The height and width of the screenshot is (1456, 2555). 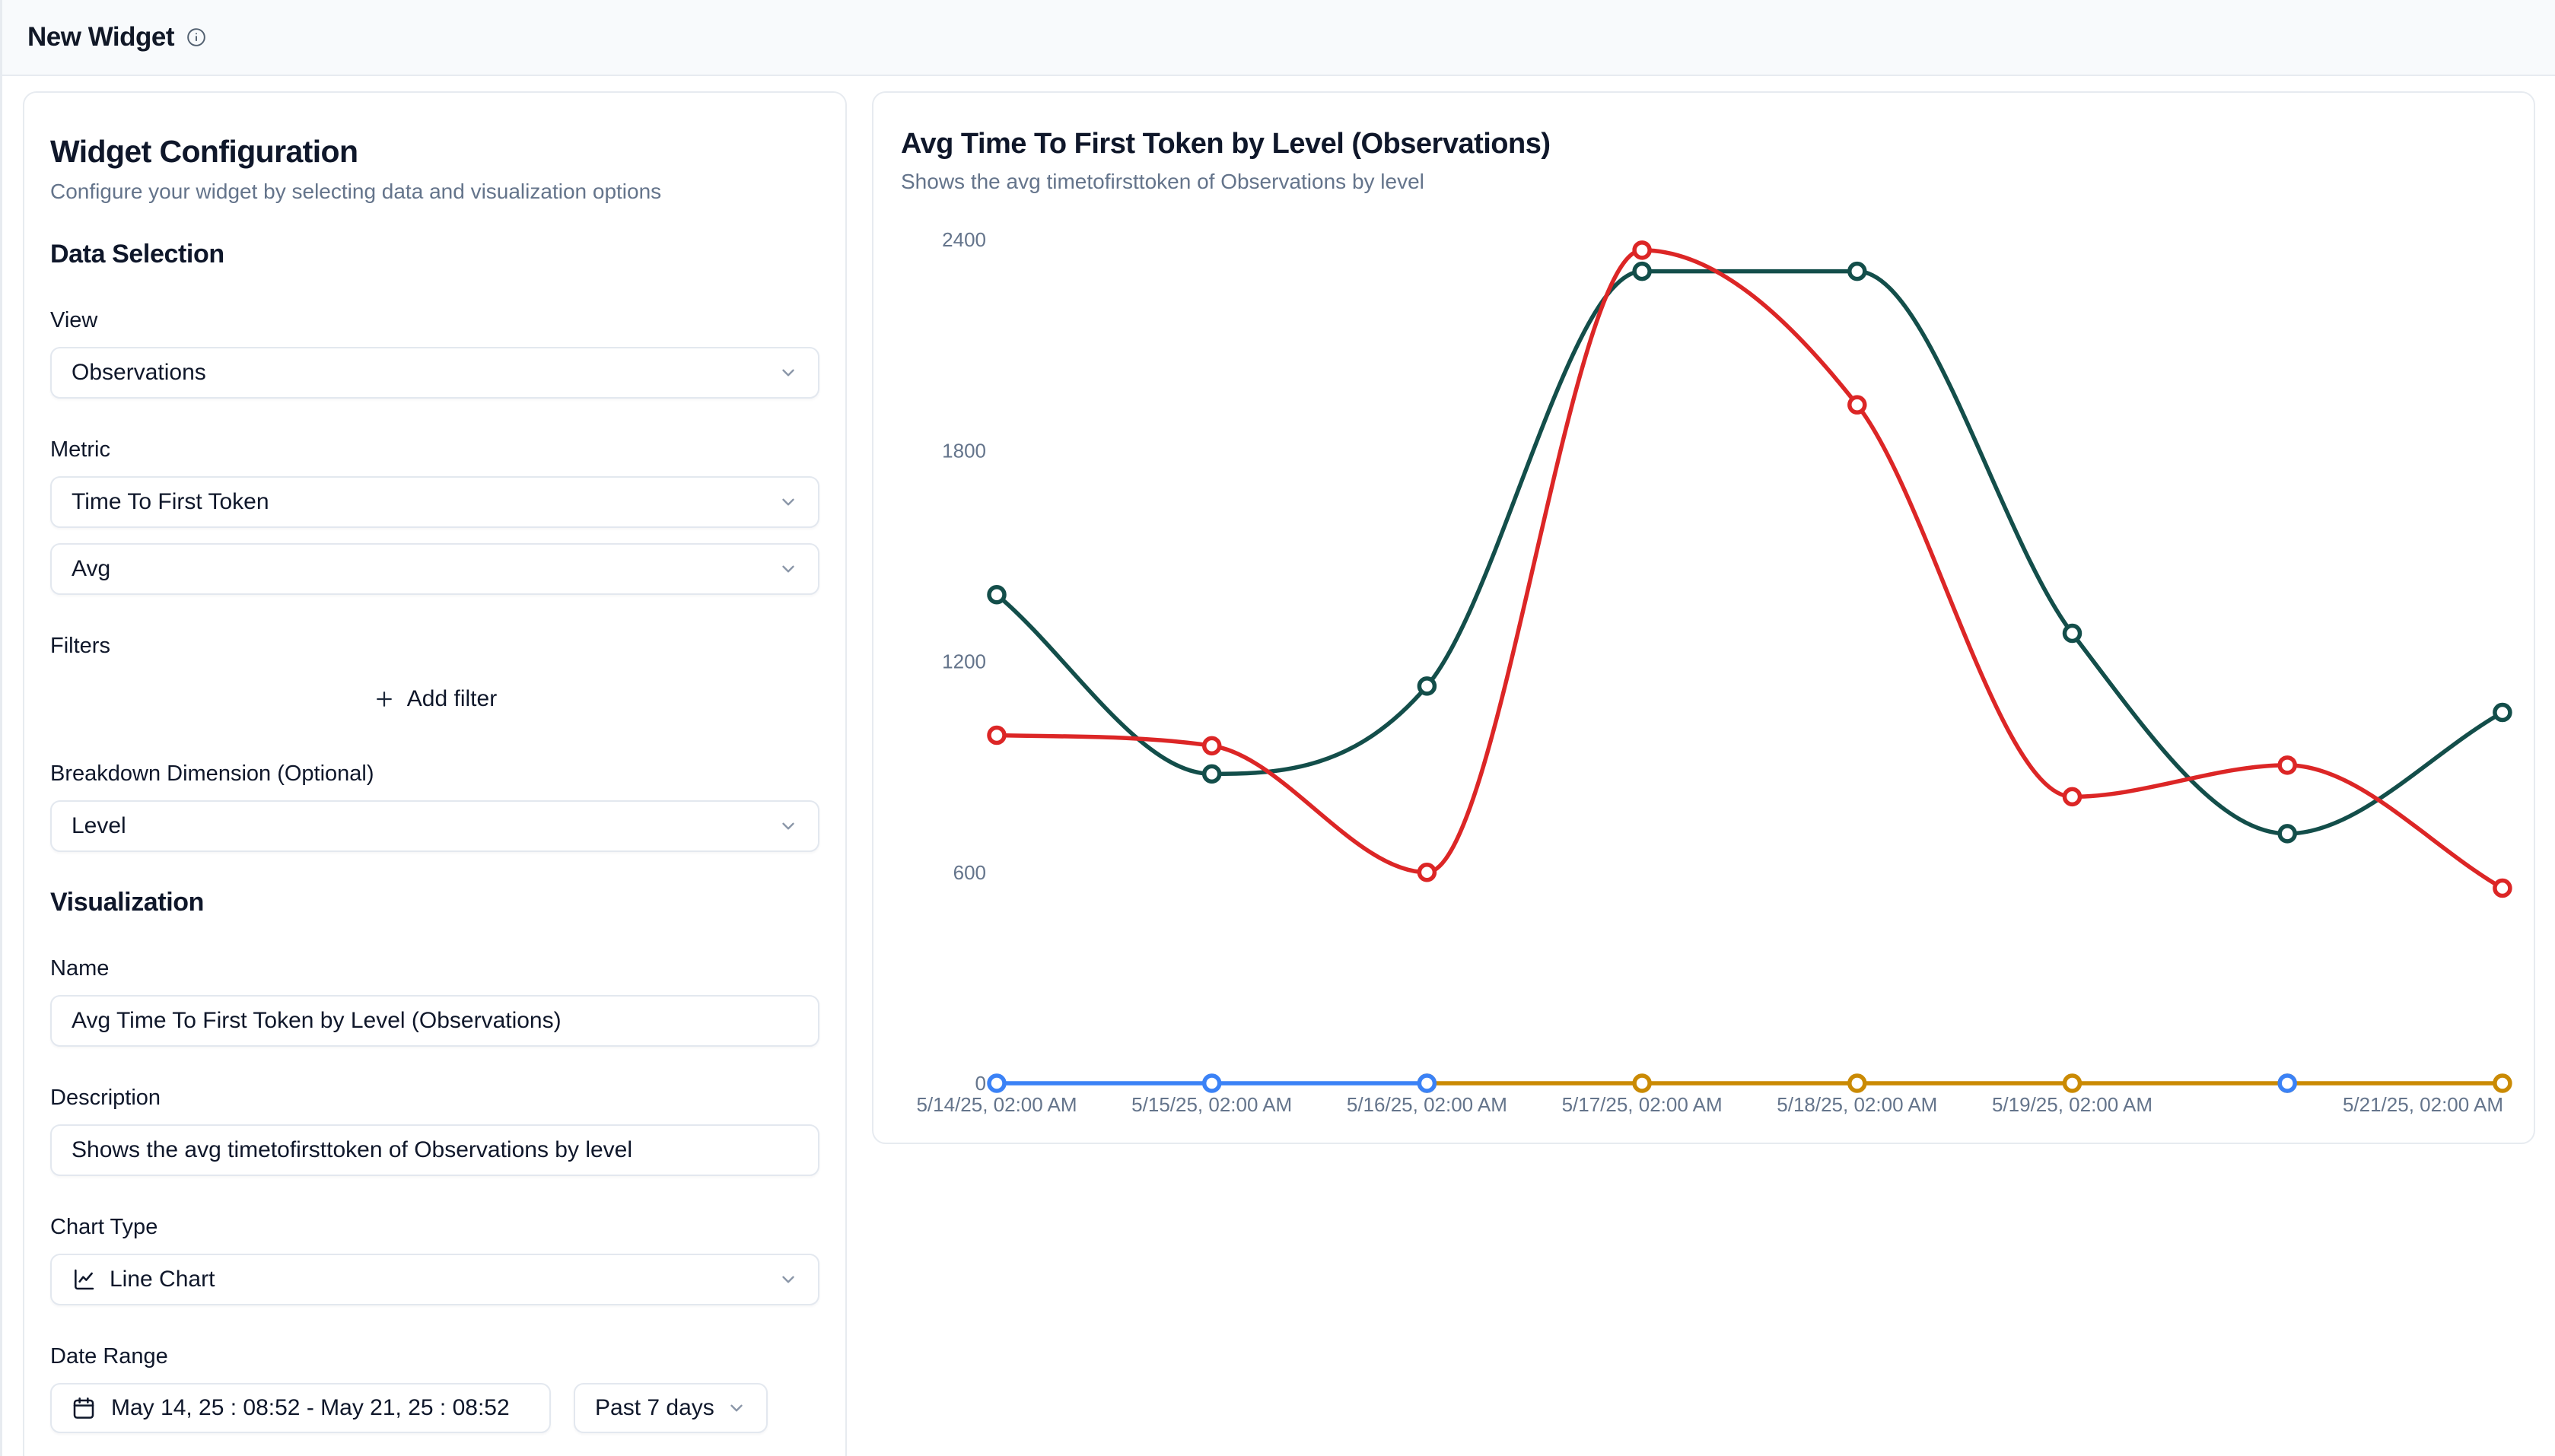 What do you see at coordinates (137, 254) in the screenshot?
I see `data-selection-heading: Data Selection` at bounding box center [137, 254].